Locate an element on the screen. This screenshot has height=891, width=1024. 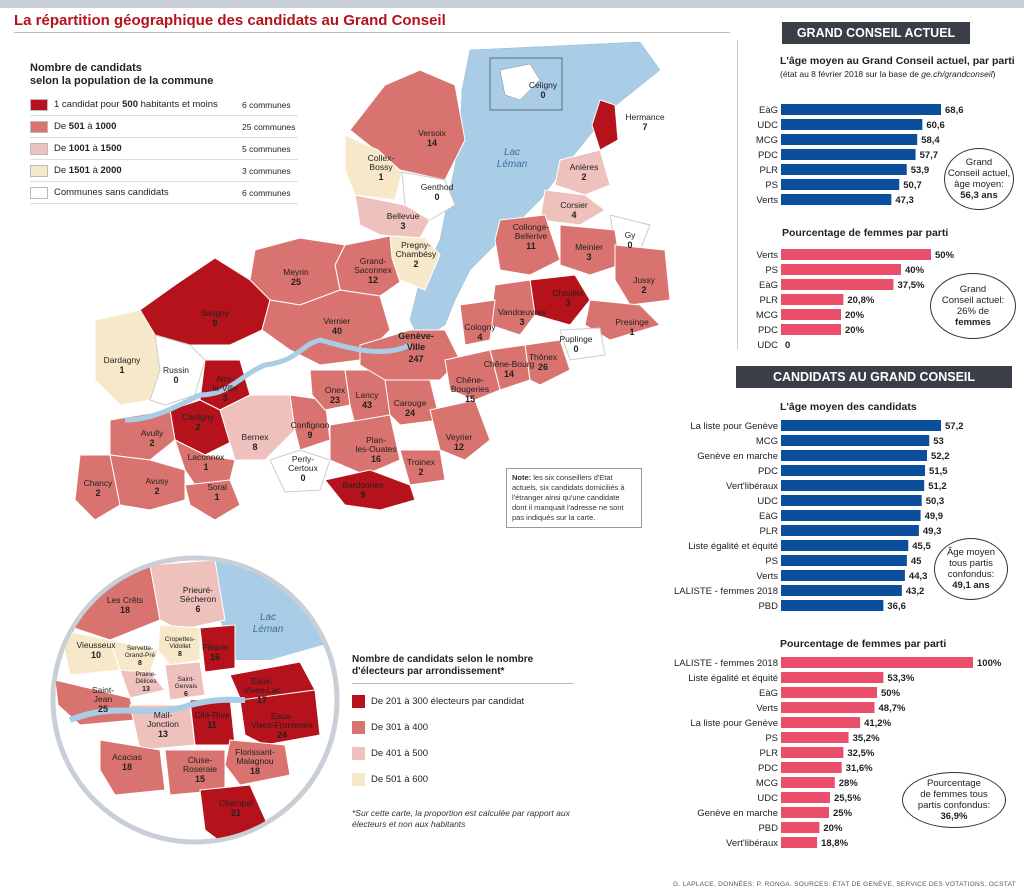
commune-name: Jussy is located at coordinates (644, 280).